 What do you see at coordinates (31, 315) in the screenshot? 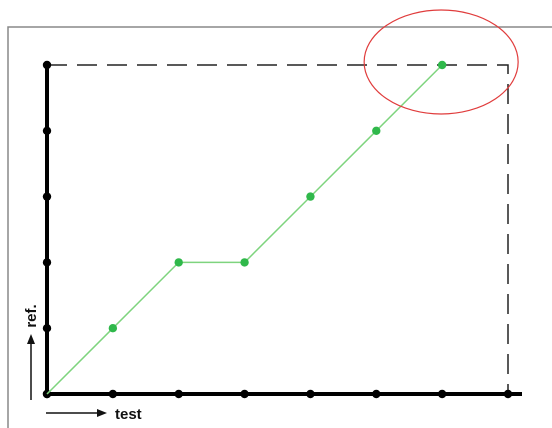
I see `y-axis-label: ref.` at bounding box center [31, 315].